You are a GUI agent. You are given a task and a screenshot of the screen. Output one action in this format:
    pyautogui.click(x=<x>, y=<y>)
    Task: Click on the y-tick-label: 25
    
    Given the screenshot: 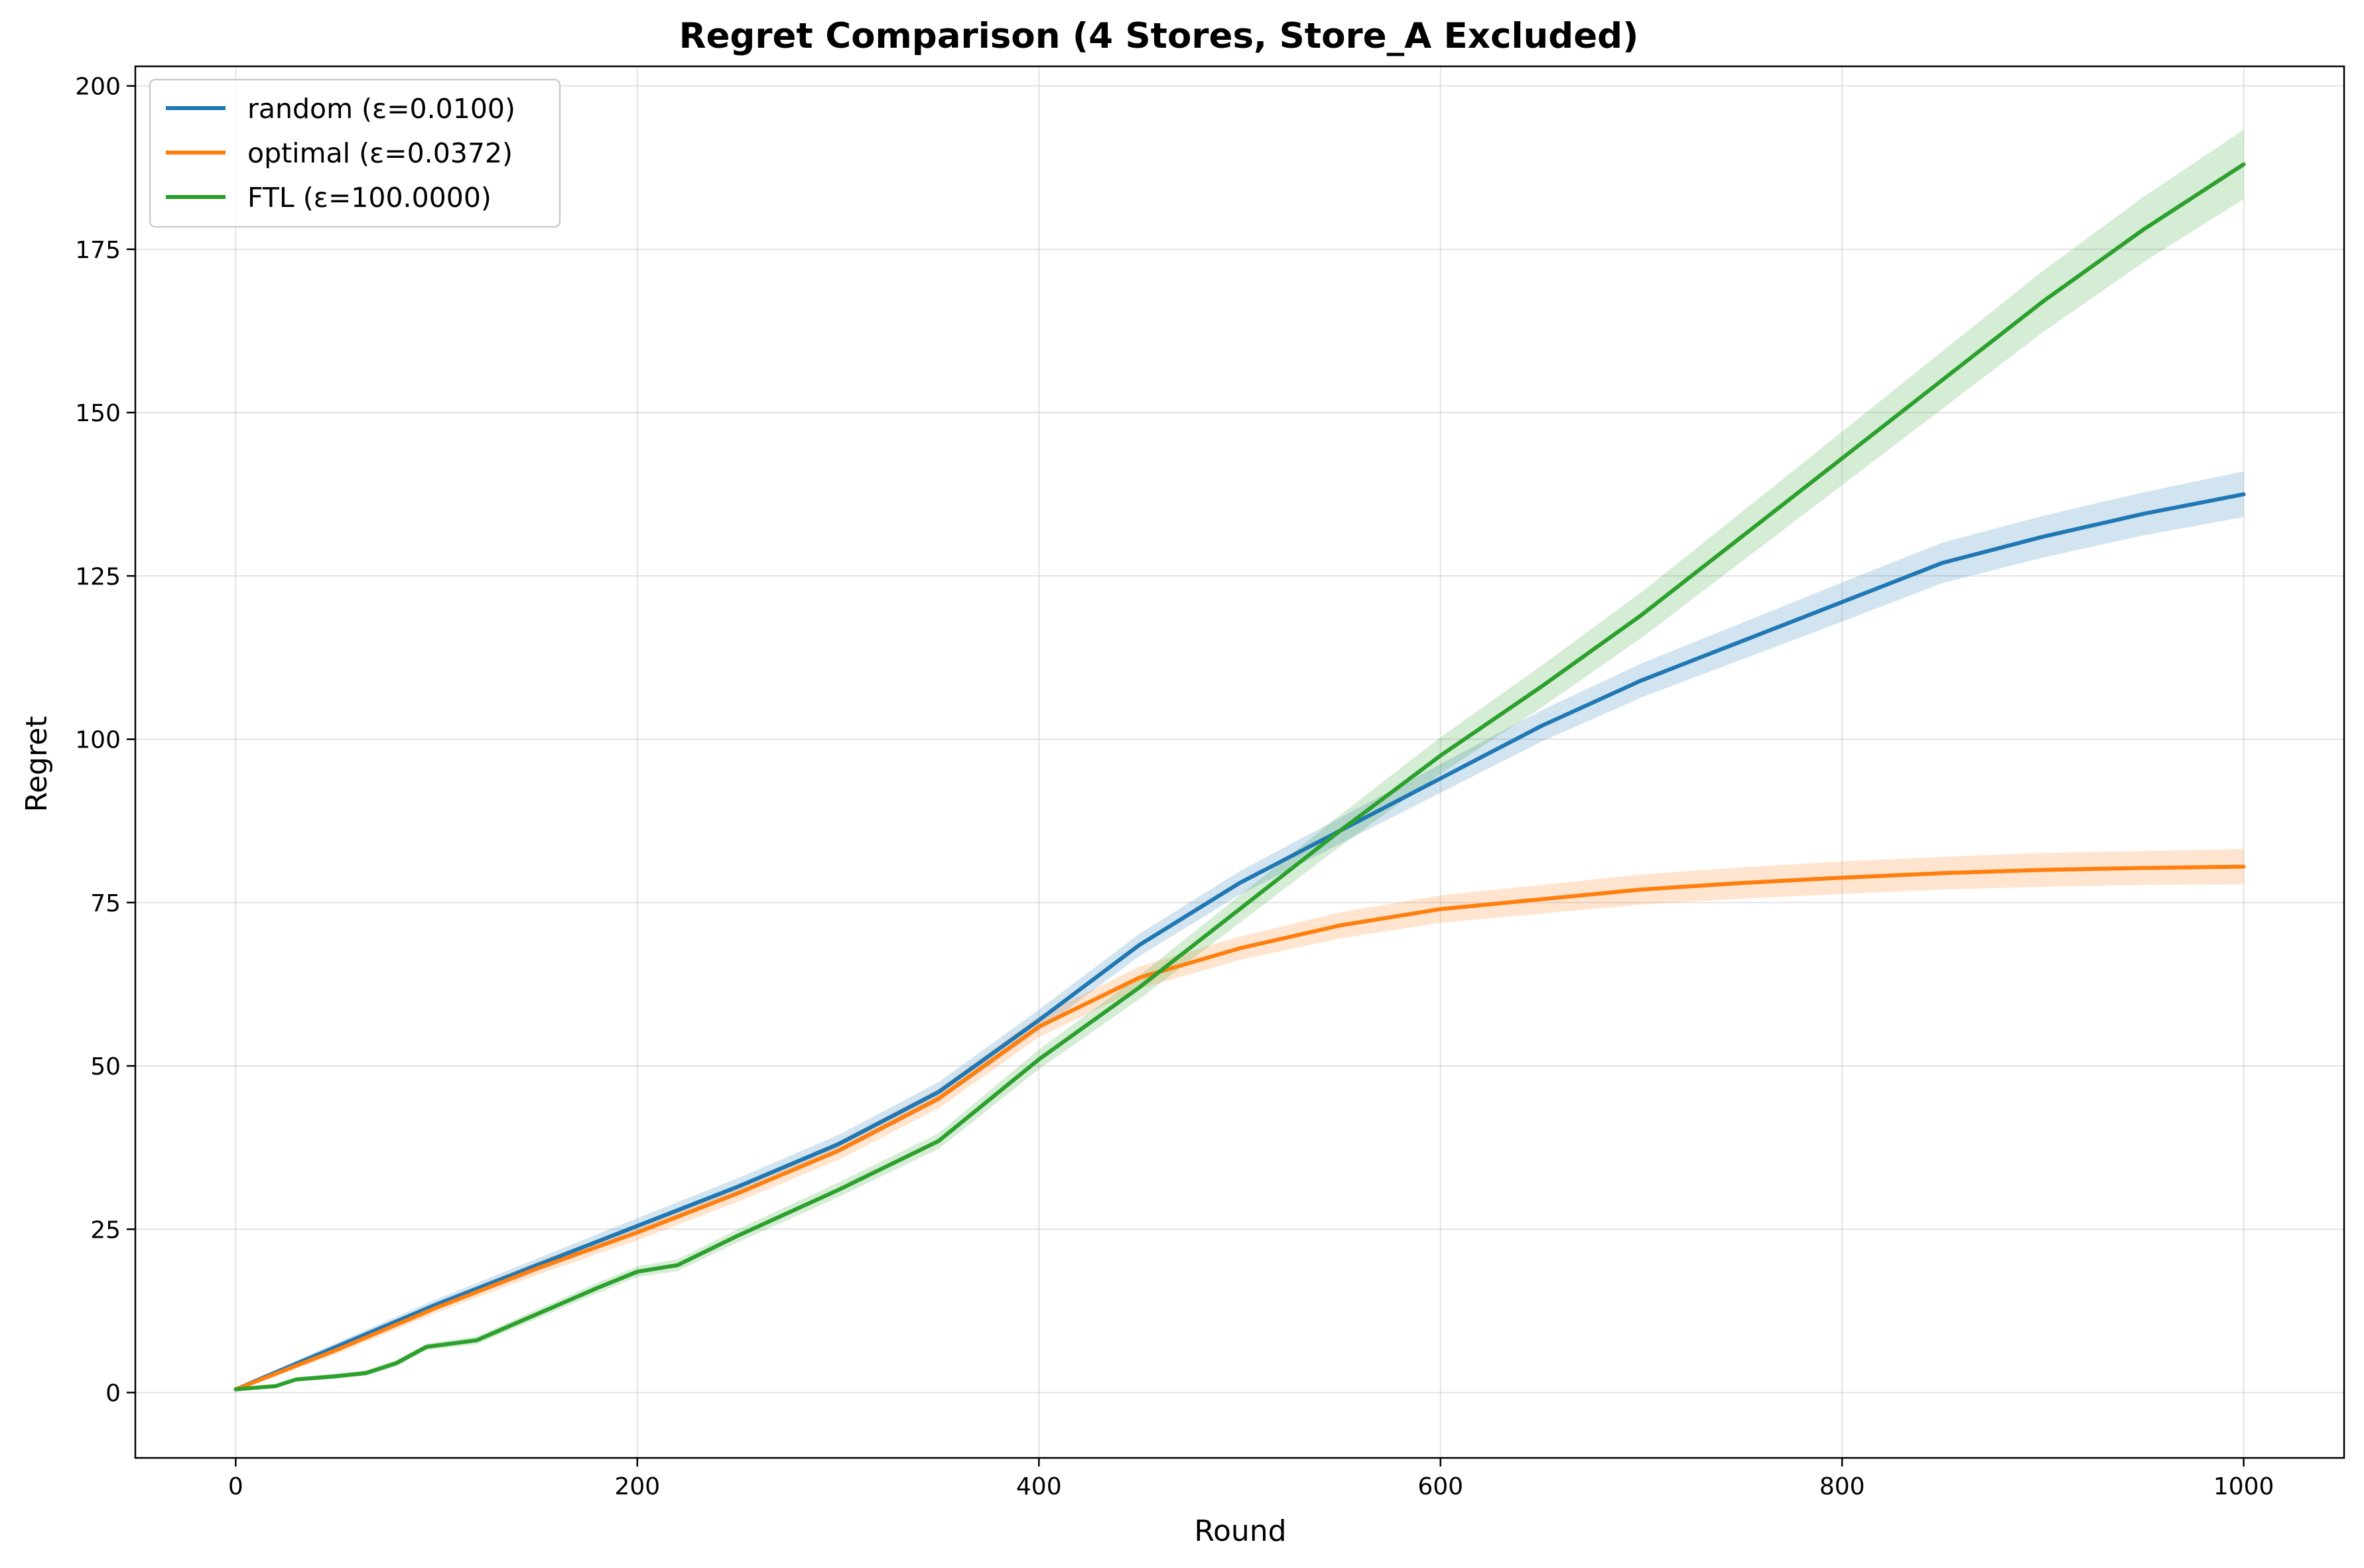 What is the action you would take?
    pyautogui.click(x=105, y=1230)
    